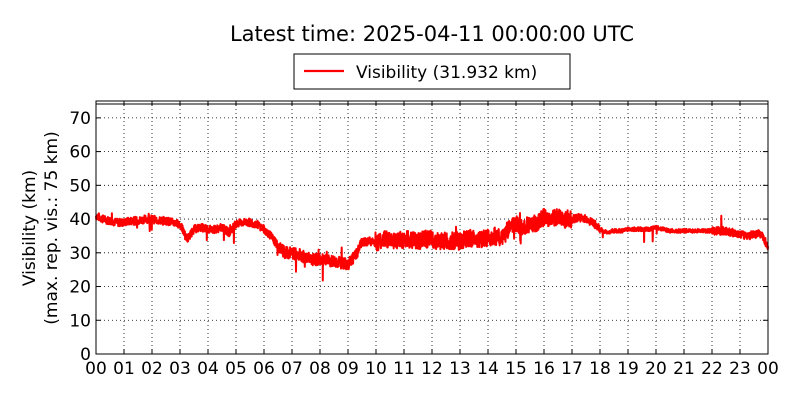 The height and width of the screenshot is (400, 800). What do you see at coordinates (80, 321) in the screenshot?
I see `y-tick-label: 10` at bounding box center [80, 321].